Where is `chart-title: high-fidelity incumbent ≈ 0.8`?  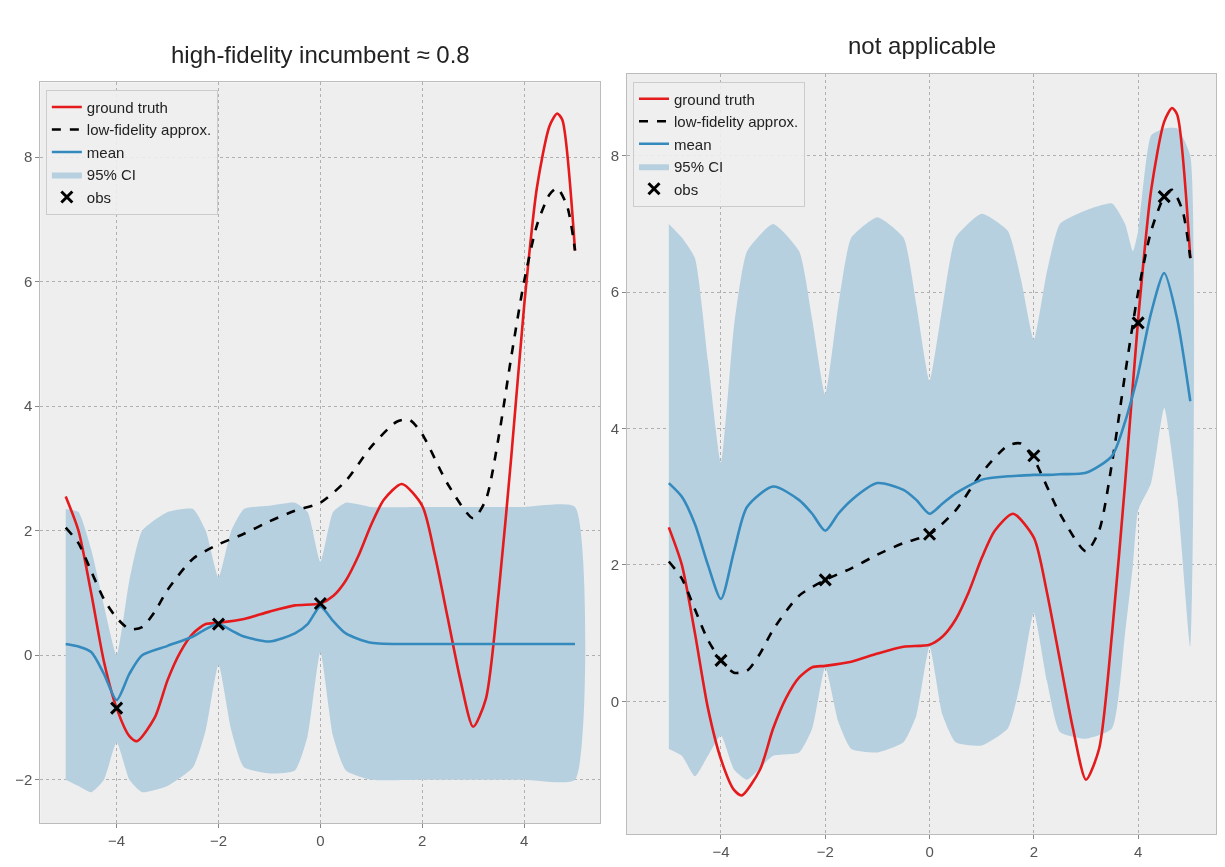
chart-title: high-fidelity incumbent ≈ 0.8 is located at coordinates (320, 54).